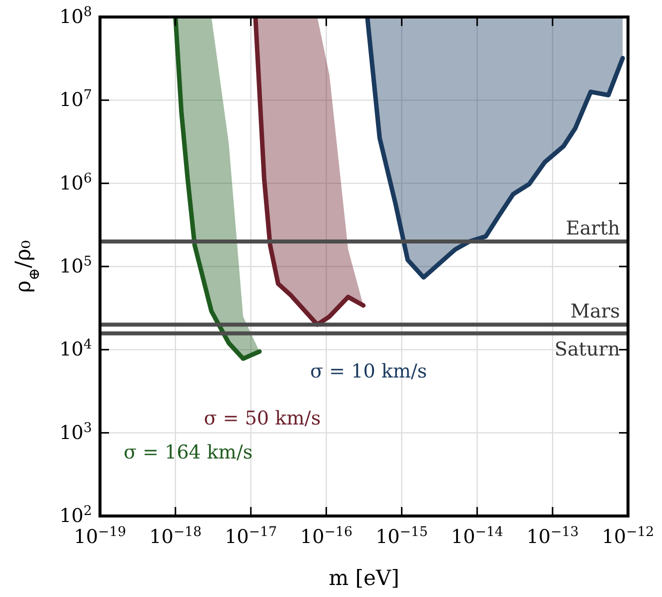 Image resolution: width=662 pixels, height=597 pixels. What do you see at coordinates (369, 371) in the screenshot?
I see `text: σ = 10 km/s` at bounding box center [369, 371].